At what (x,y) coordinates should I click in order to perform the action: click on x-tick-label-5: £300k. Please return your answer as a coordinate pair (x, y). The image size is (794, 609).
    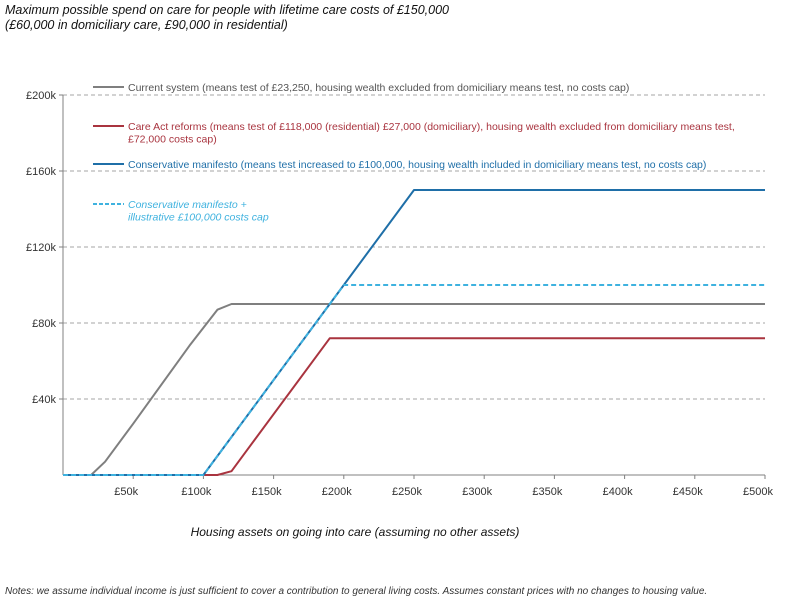
    Looking at the image, I should click on (477, 492).